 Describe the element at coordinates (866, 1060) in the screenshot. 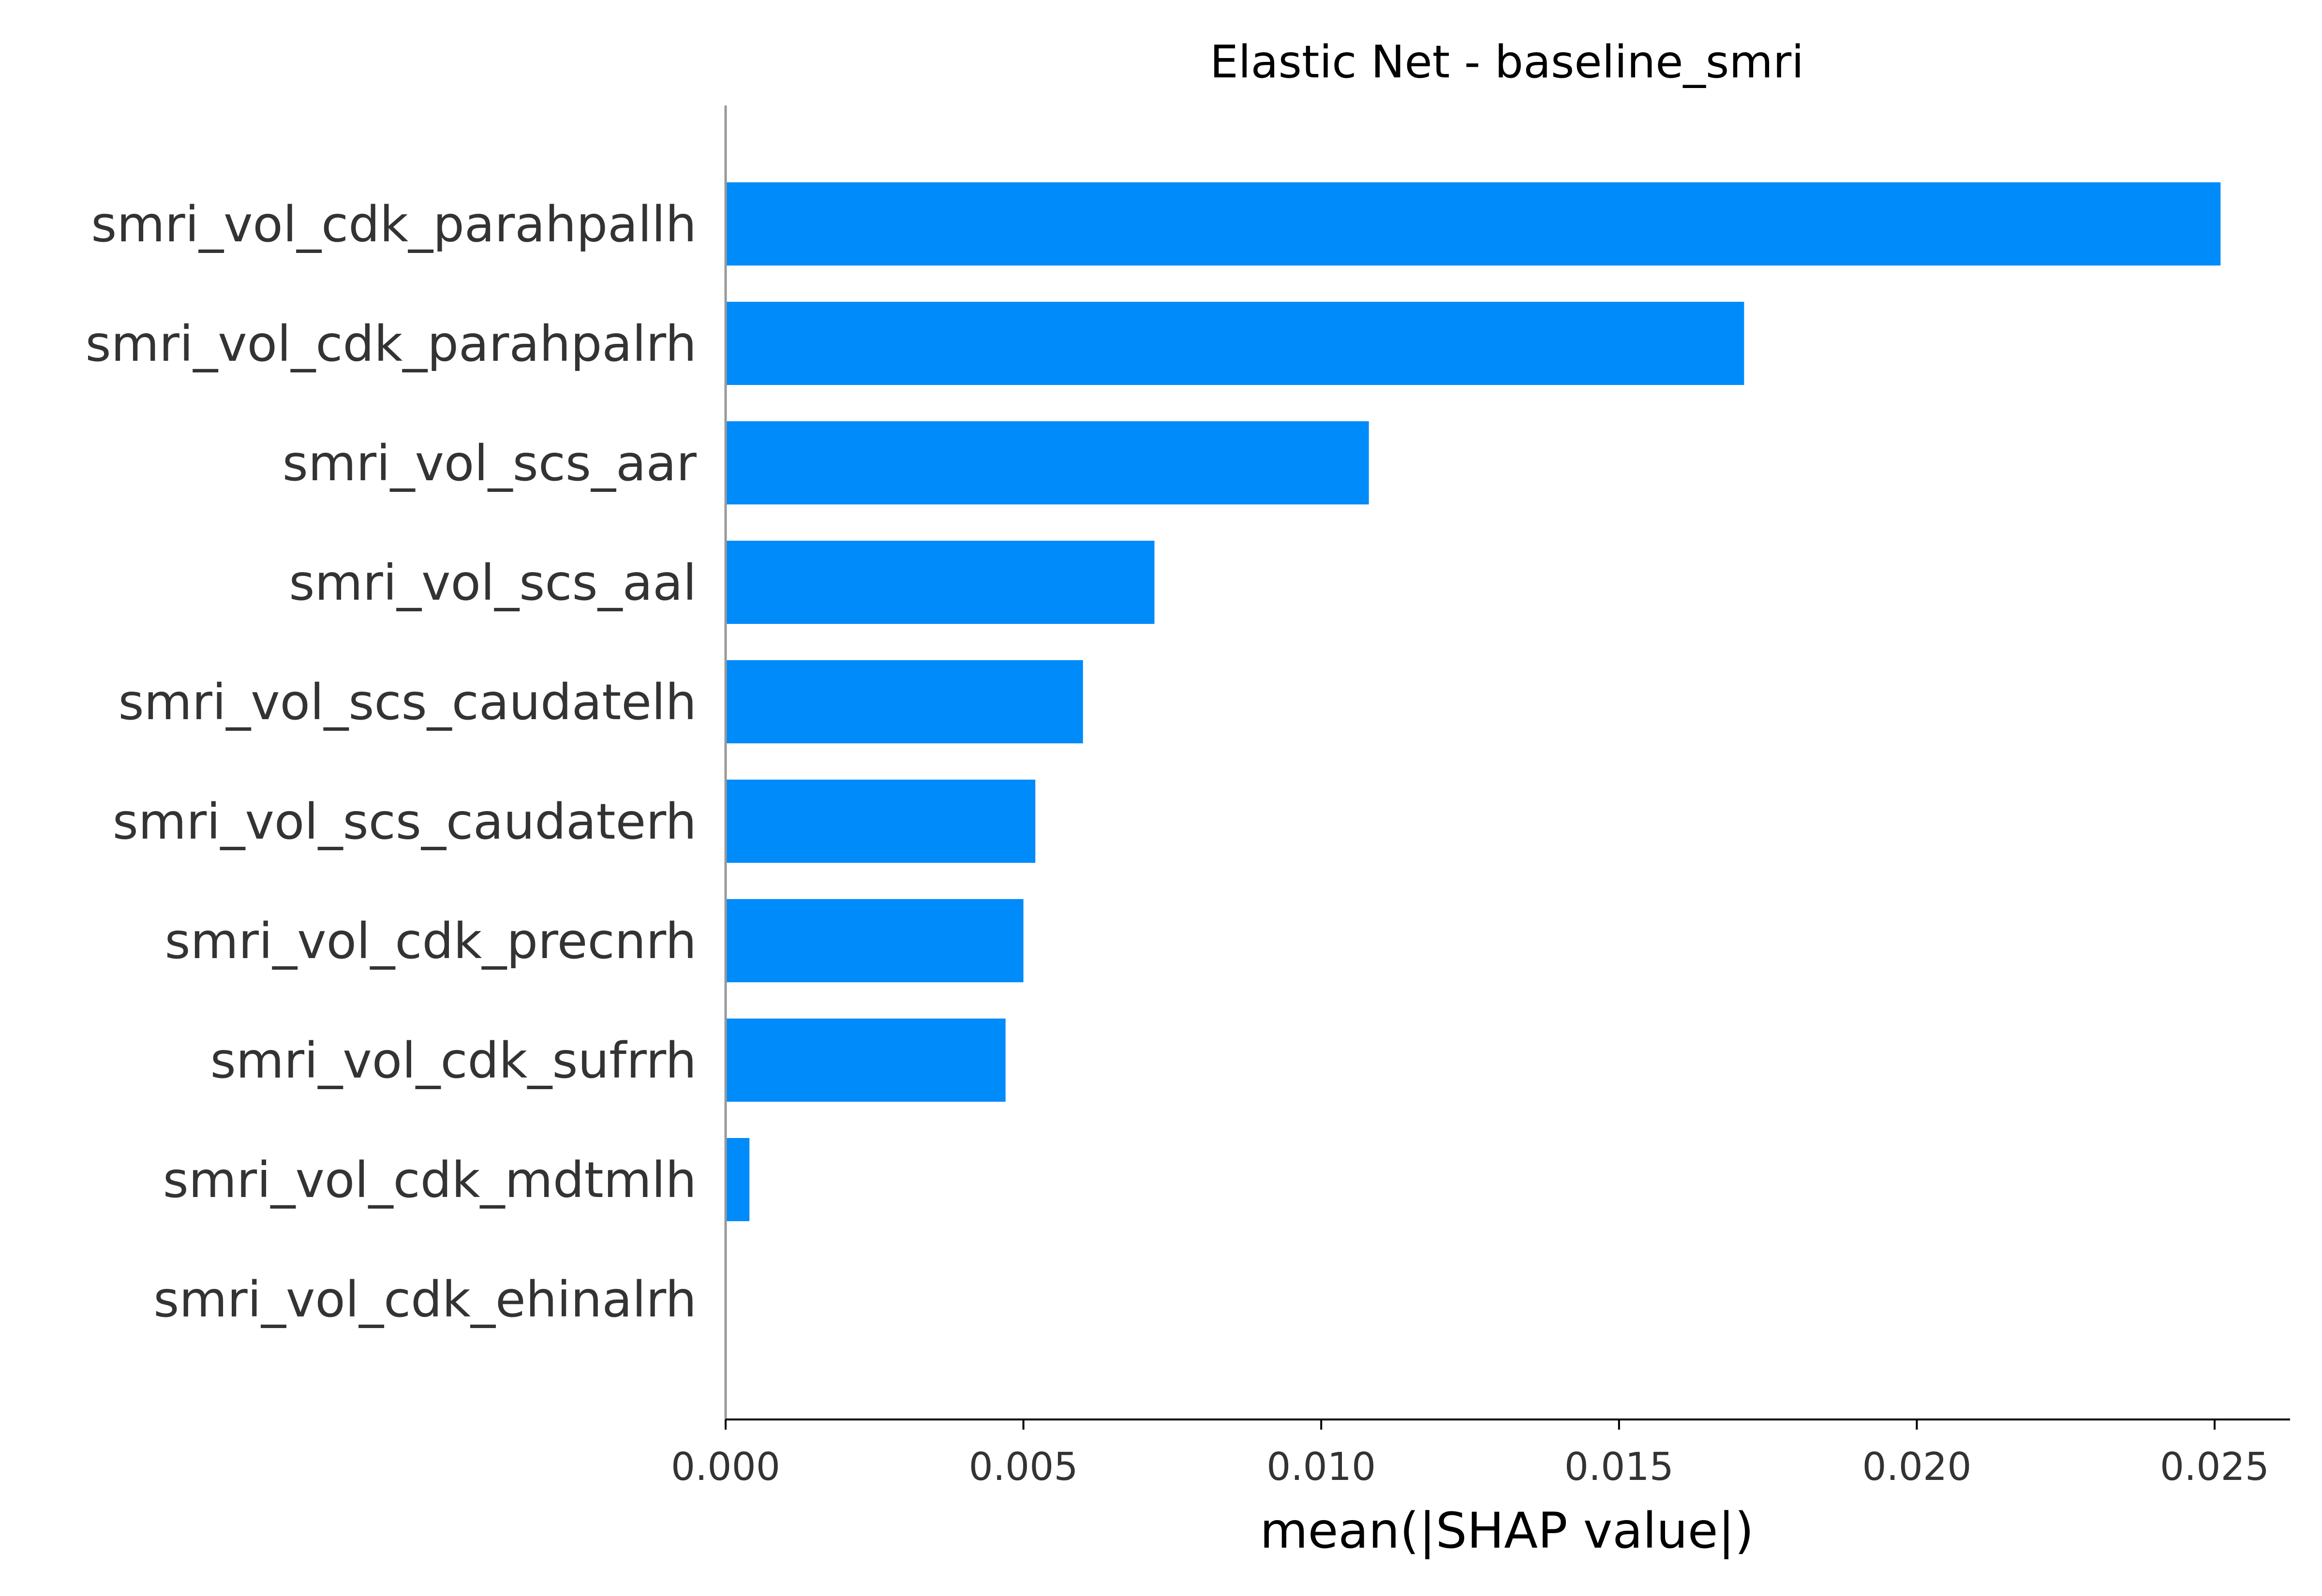

I see `bar-smri_vol_cdk_sufrrh` at that location.